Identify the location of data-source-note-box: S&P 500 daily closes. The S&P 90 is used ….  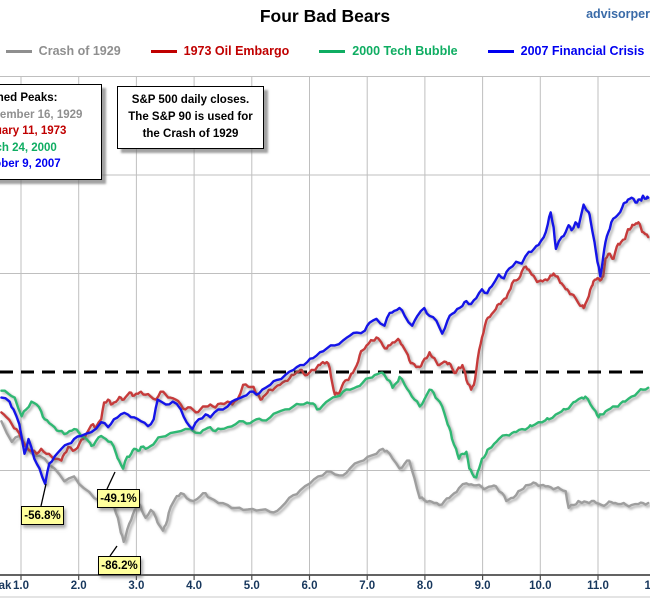
(190, 117).